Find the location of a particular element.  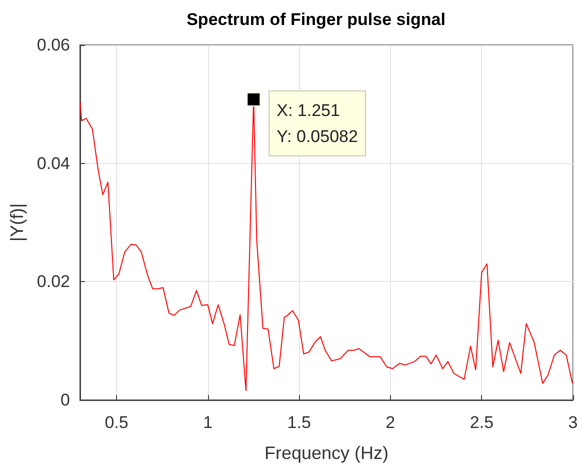

x-axis-title: Frequency (Hz) is located at coordinates (326, 453).